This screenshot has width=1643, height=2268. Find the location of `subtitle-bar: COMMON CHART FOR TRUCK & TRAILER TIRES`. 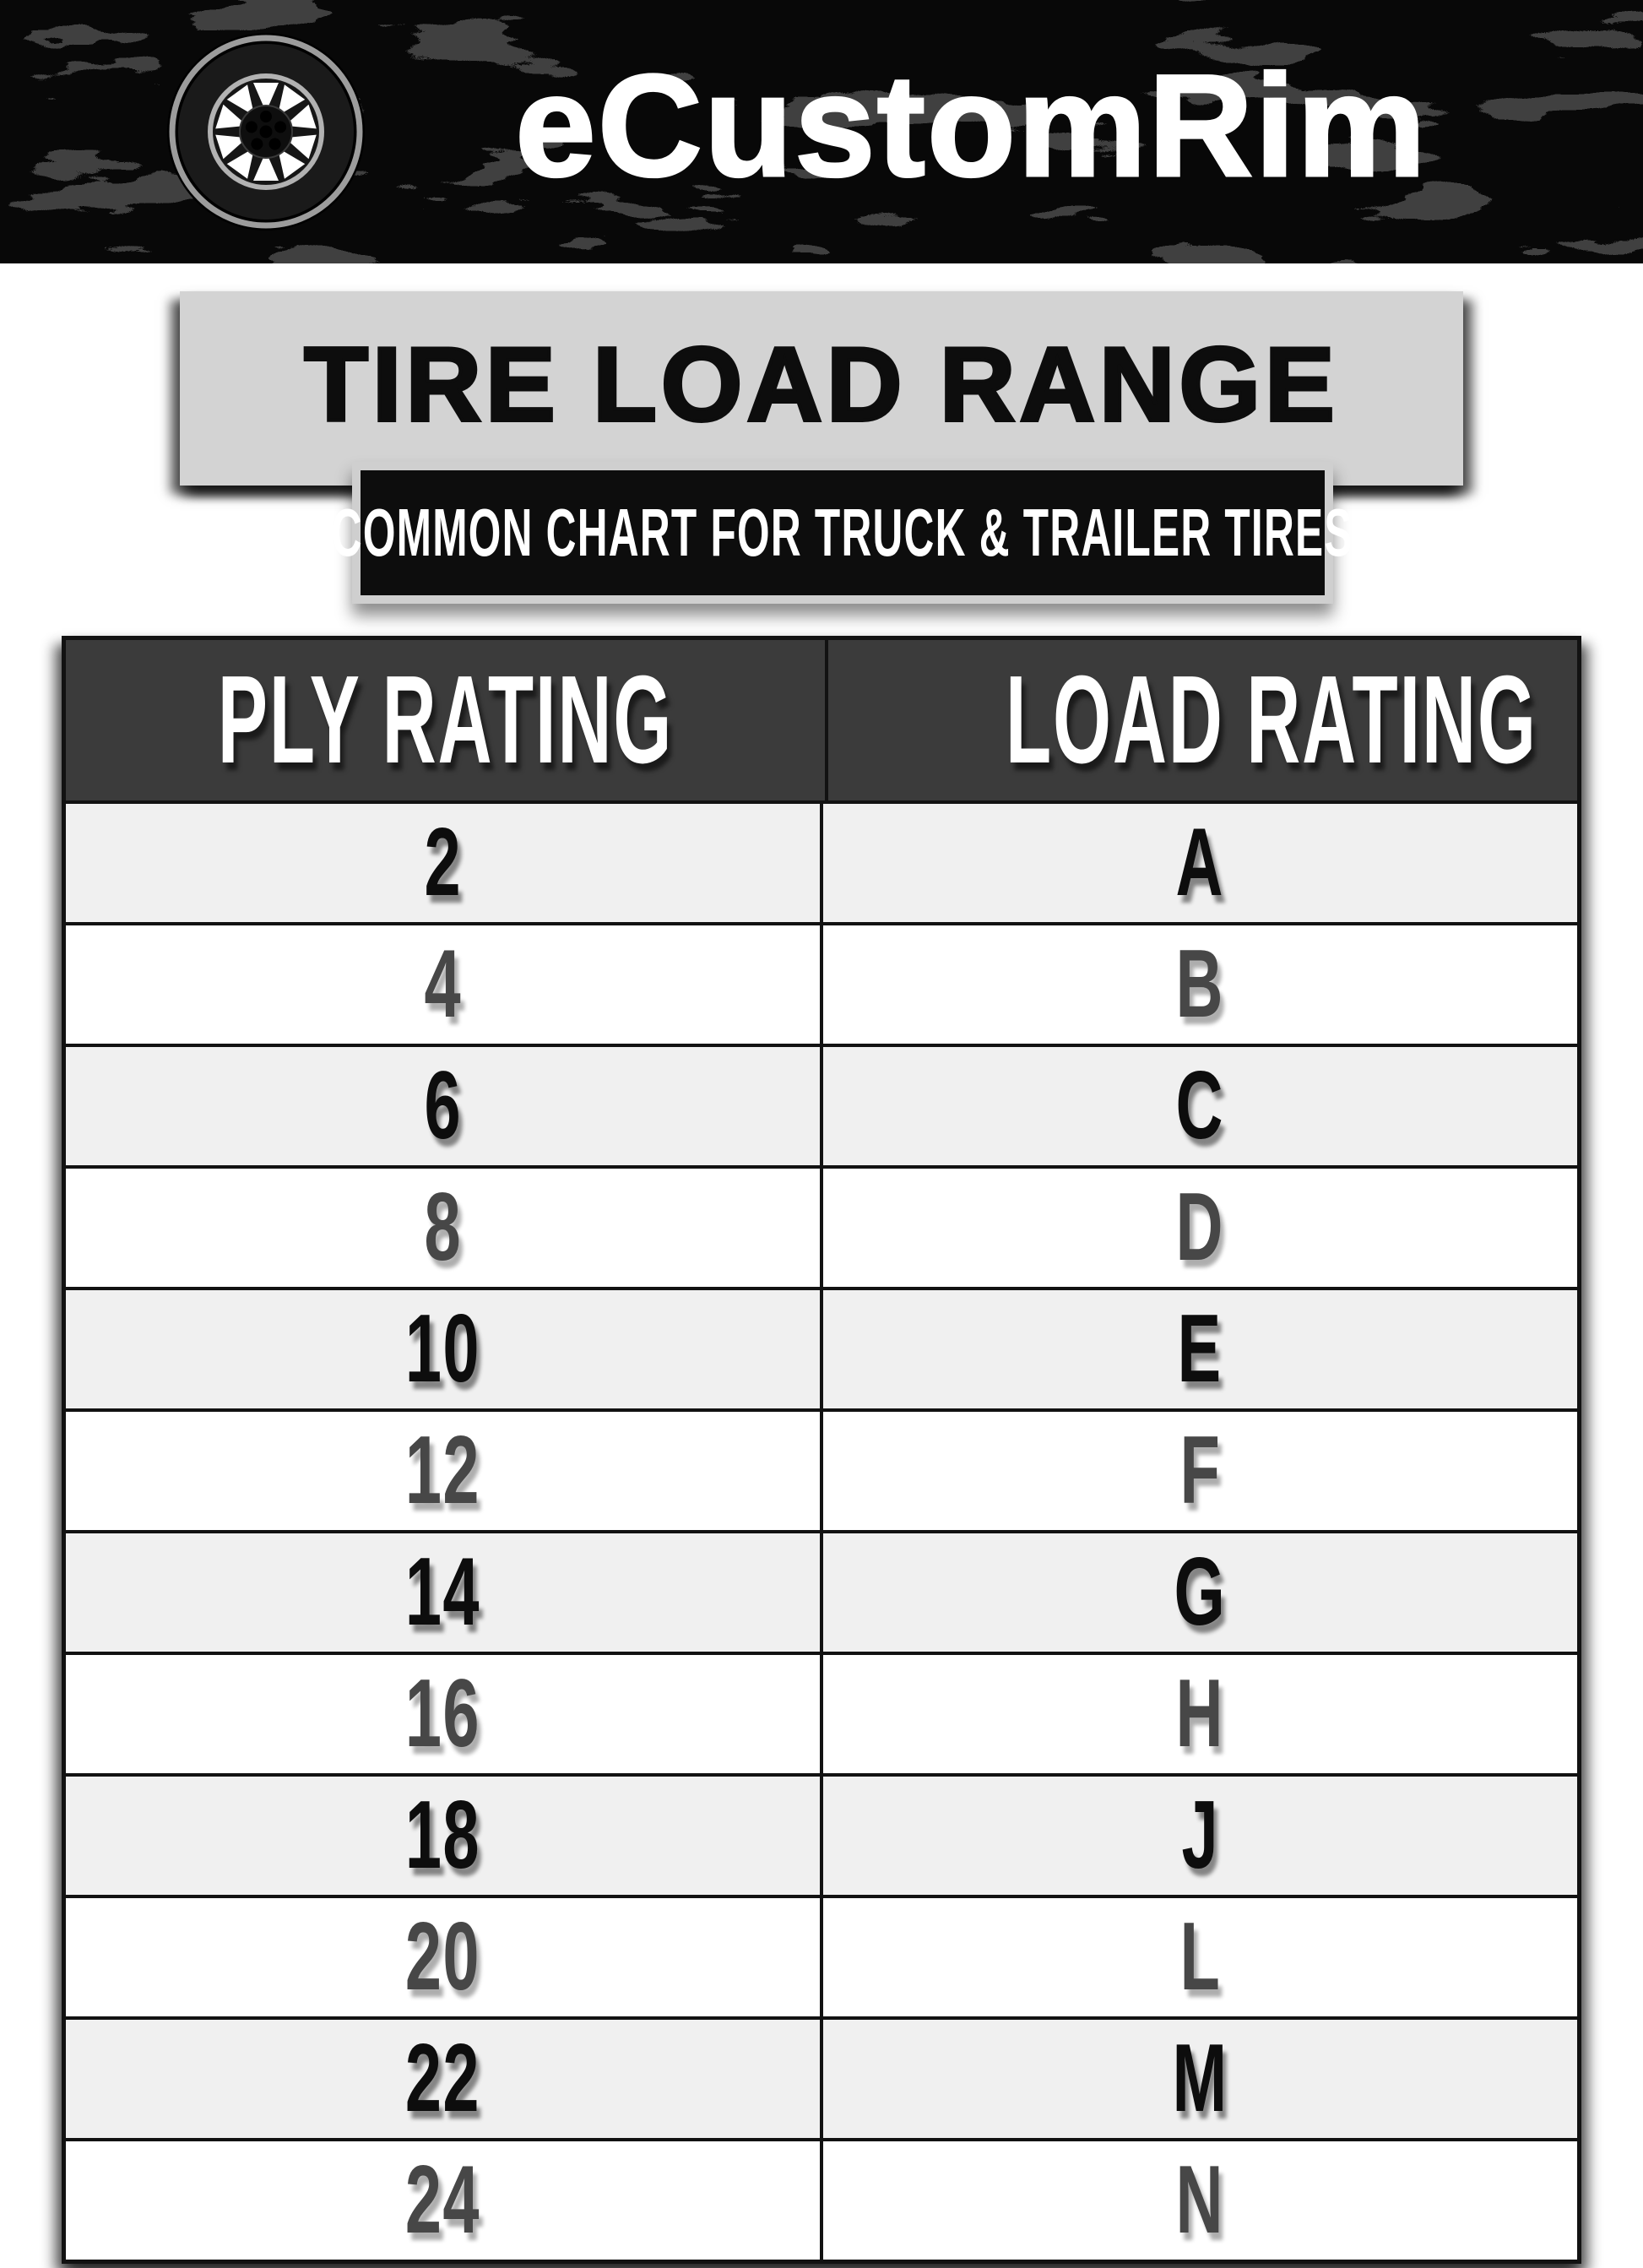

subtitle-bar: COMMON CHART FOR TRUCK & TRAILER TIRES is located at coordinates (843, 533).